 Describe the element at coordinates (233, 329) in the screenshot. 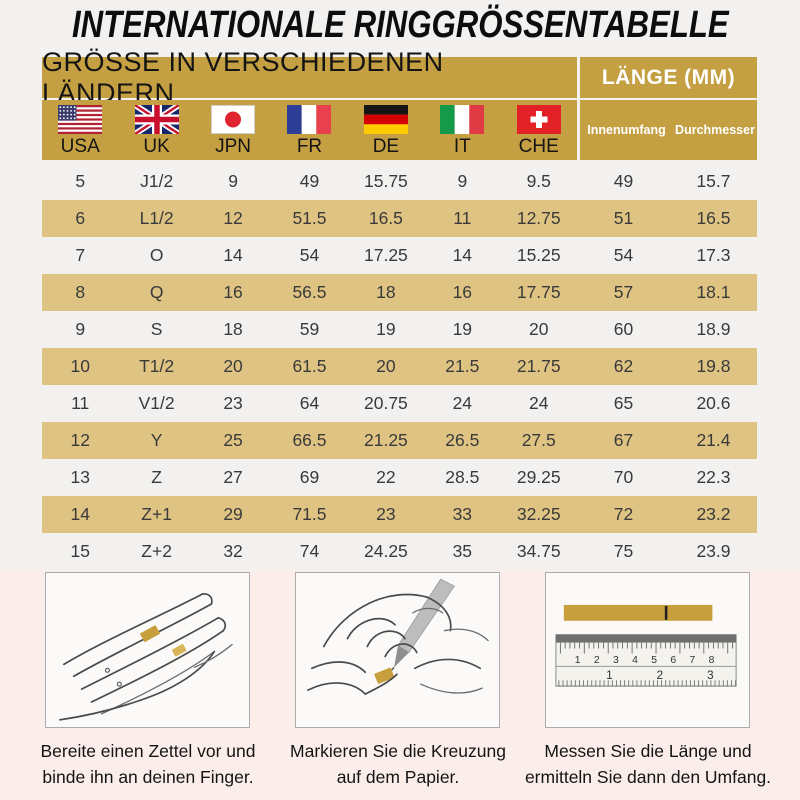

I see `table-cell: 18` at that location.